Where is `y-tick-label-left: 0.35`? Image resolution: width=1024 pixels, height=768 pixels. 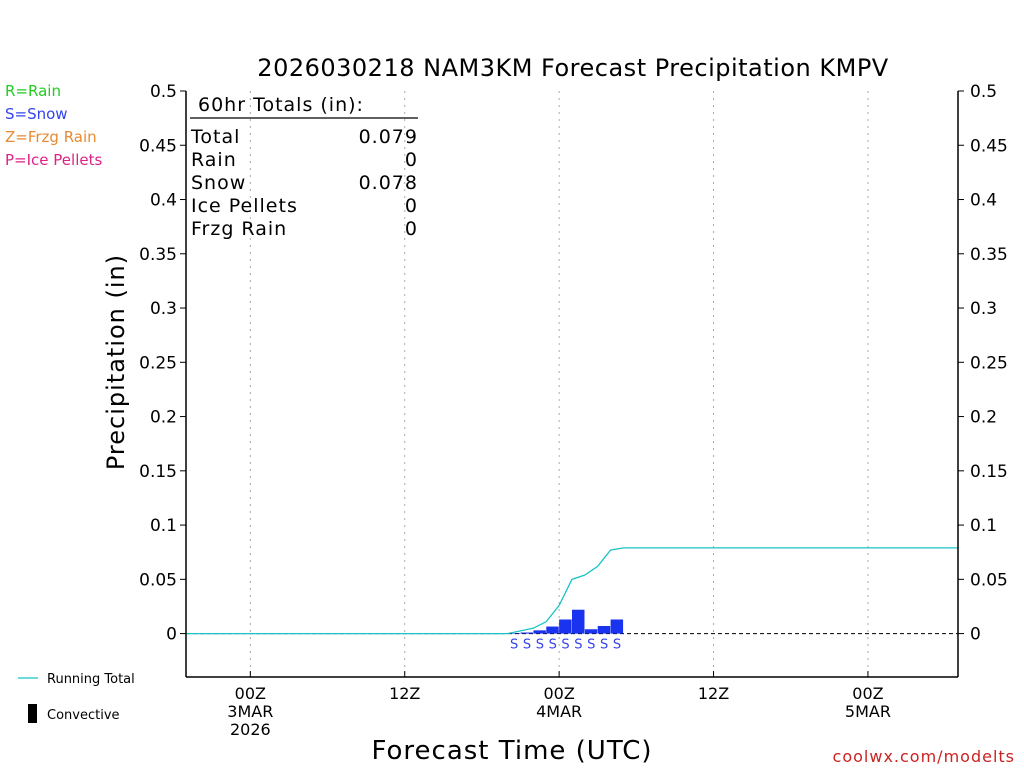 y-tick-label-left: 0.35 is located at coordinates (158, 255).